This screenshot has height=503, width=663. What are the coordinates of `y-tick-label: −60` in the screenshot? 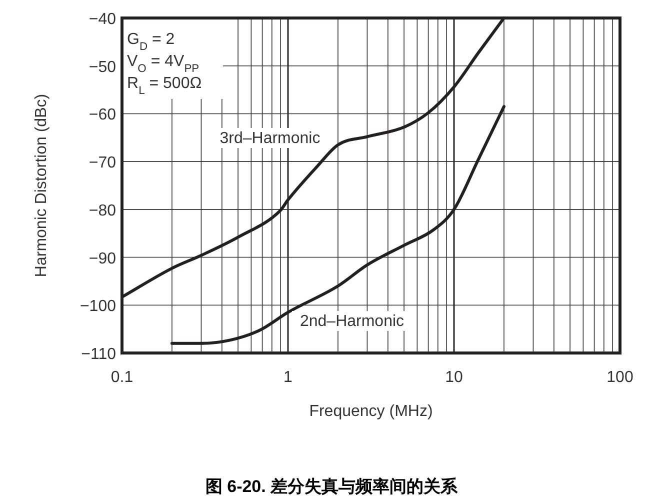 It's located at (102, 115).